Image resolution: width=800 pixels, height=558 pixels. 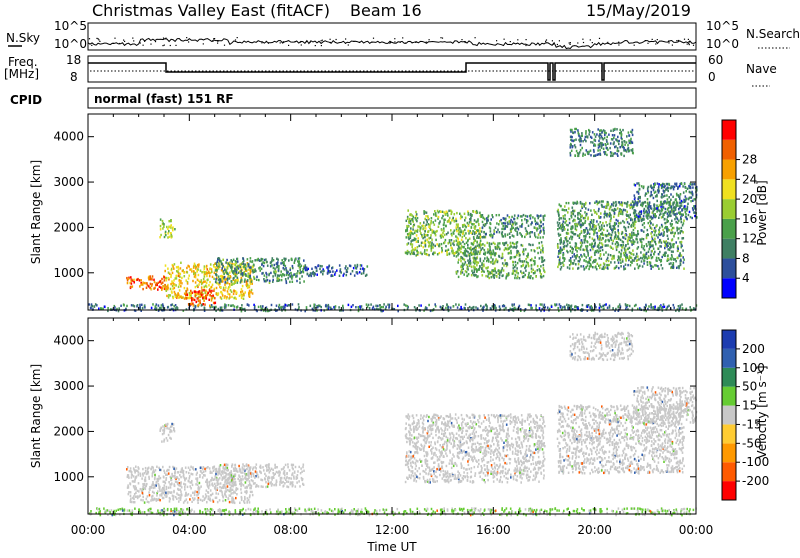 I want to click on colorbar-swatch, so click(x=729, y=249).